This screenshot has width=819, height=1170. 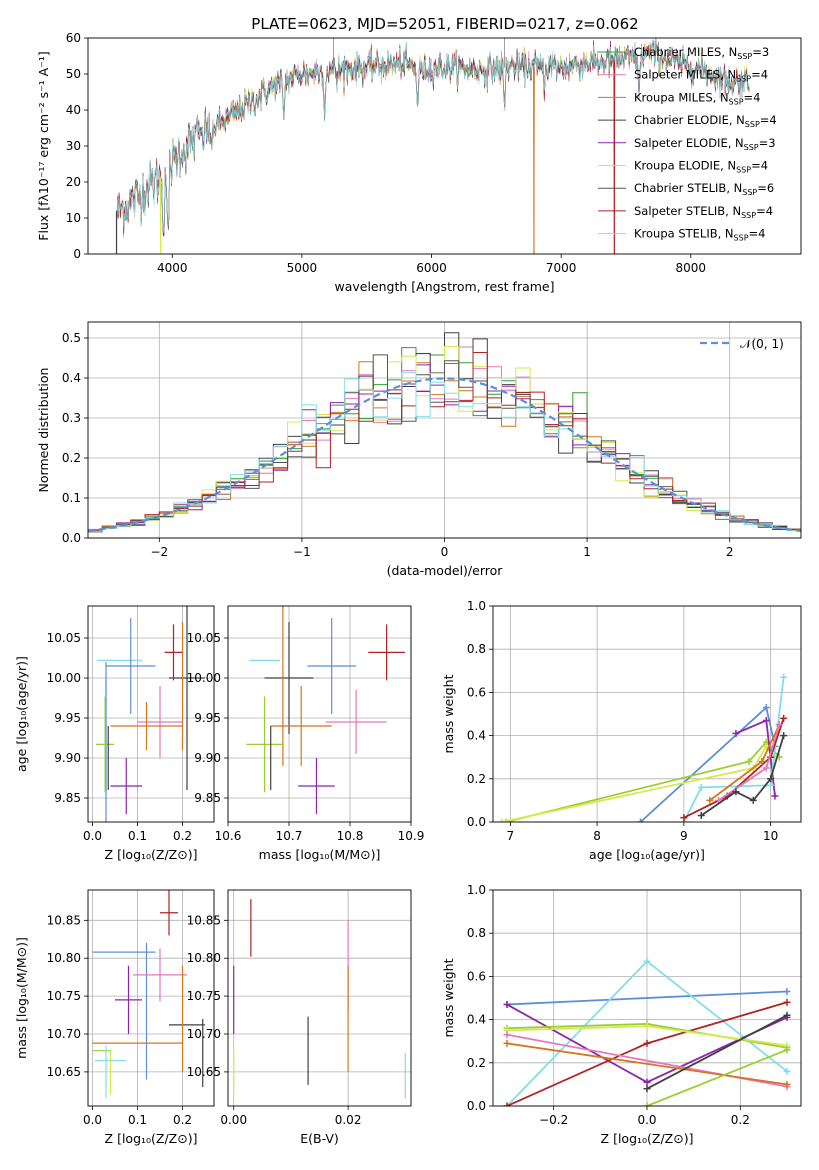 What do you see at coordinates (431, 268) in the screenshot?
I see `x-tick-label: 6000` at bounding box center [431, 268].